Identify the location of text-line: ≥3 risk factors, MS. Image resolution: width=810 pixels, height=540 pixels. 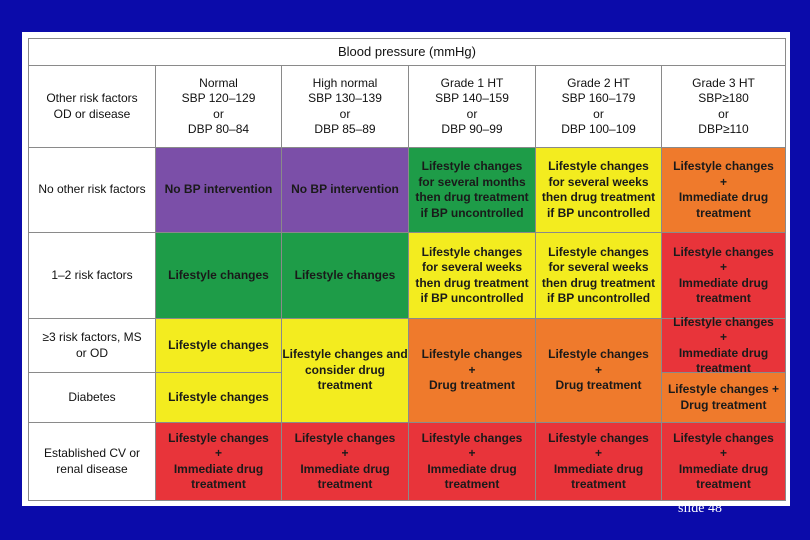
(92, 337).